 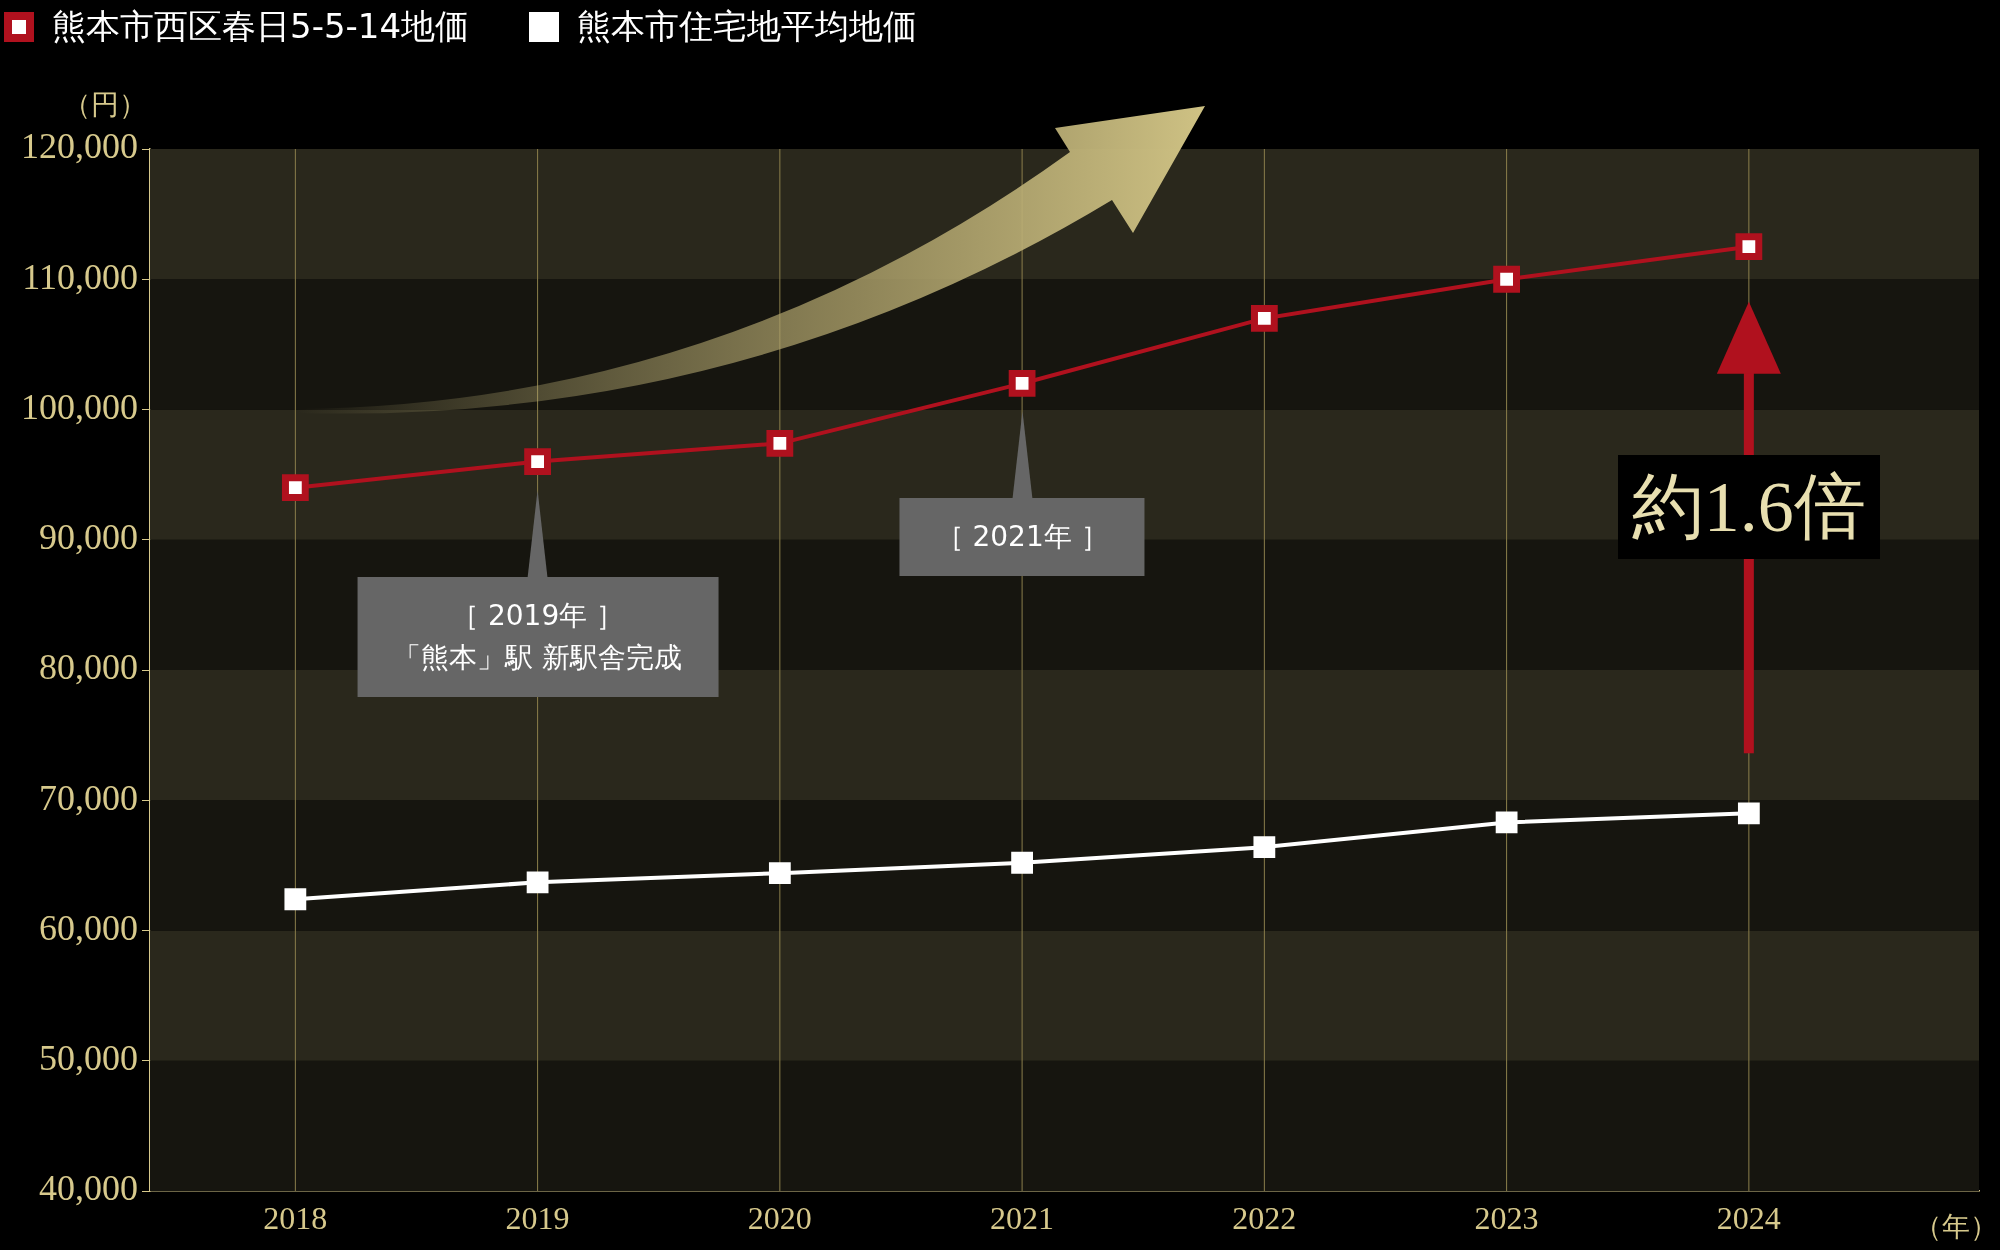 What do you see at coordinates (538, 615) in the screenshot?
I see `annotation: ［ 2019年 ］` at bounding box center [538, 615].